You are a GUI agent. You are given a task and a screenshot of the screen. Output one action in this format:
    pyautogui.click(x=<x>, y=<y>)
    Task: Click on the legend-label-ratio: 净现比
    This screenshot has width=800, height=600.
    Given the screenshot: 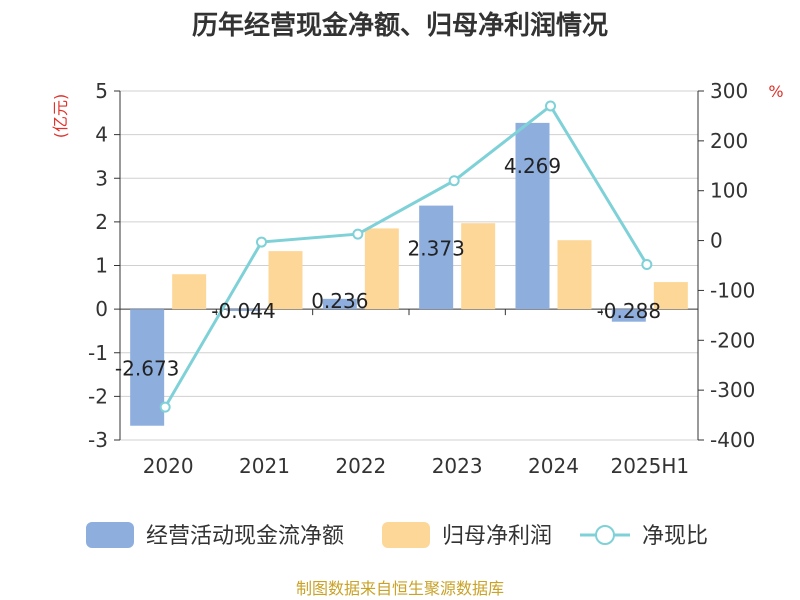 What is the action you would take?
    pyautogui.click(x=675, y=536)
    